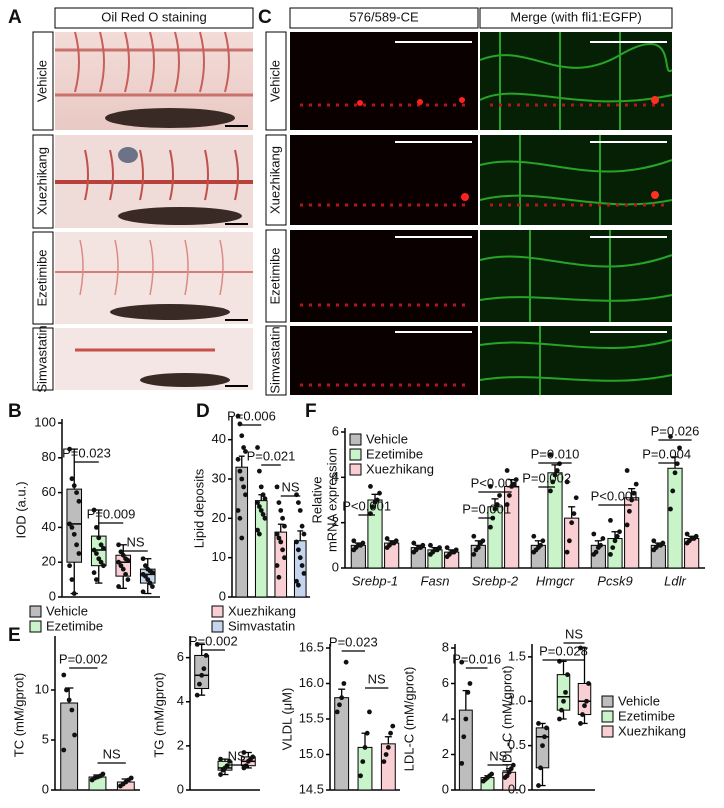  Describe the element at coordinates (180, 788) in the screenshot. I see `y-tick-label: 0` at that location.